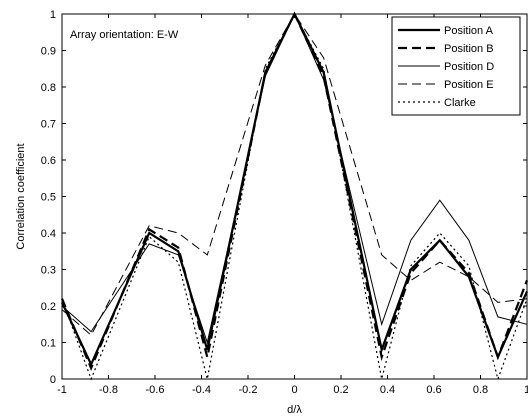 This screenshot has height=418, width=528. What do you see at coordinates (526, 390) in the screenshot?
I see `x-tick-label: 1` at bounding box center [526, 390].